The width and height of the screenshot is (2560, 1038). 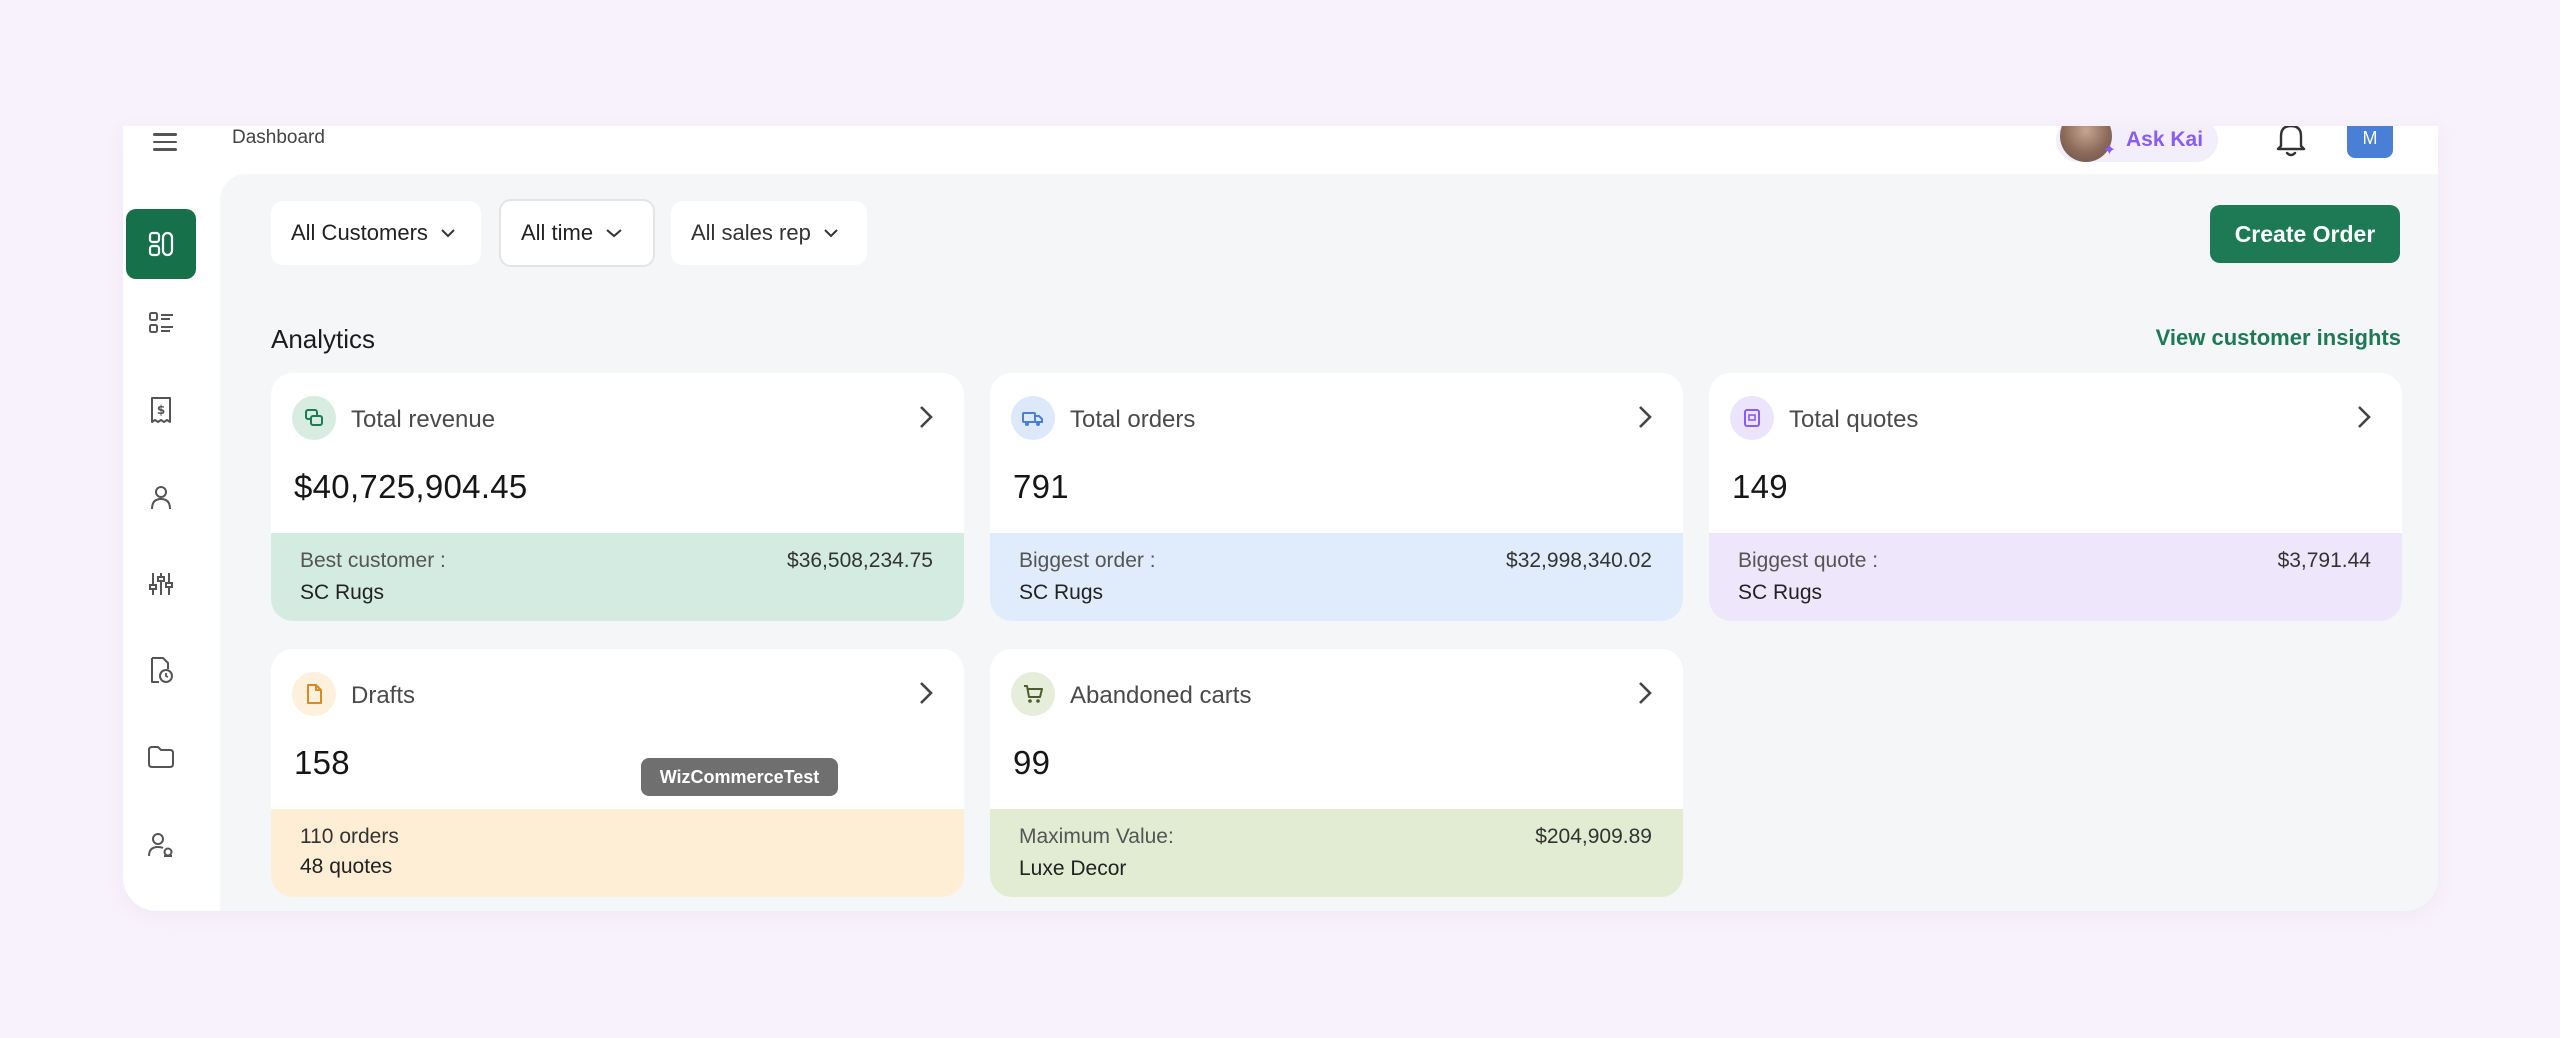 I want to click on user-icon, so click(x=161, y=498).